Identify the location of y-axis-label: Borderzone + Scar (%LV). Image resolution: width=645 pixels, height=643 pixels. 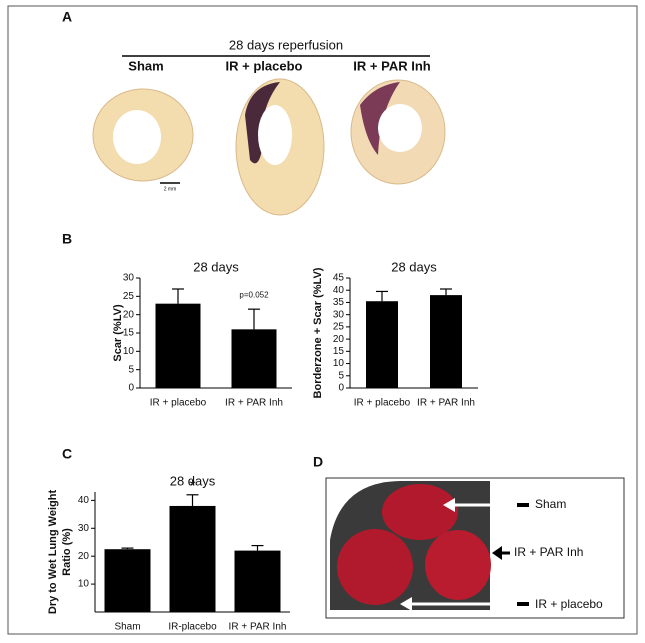
(318, 332).